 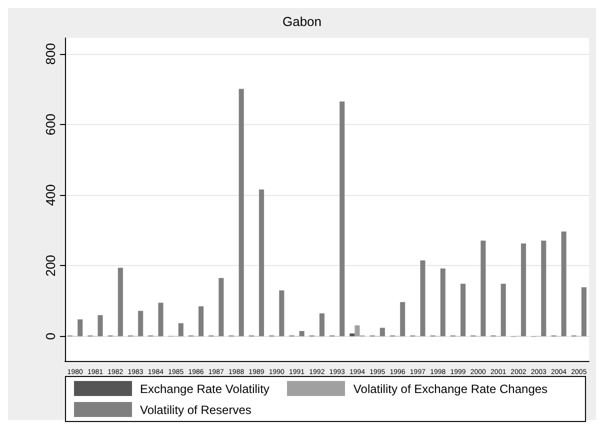 I want to click on y-tick-label: 600, so click(x=50, y=125).